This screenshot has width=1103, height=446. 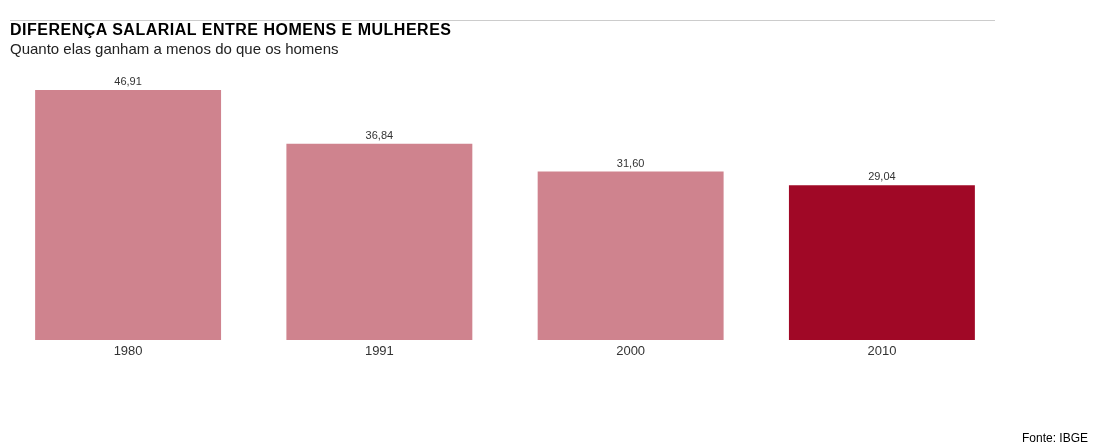 What do you see at coordinates (882, 350) in the screenshot?
I see `x-tick-label: 2010` at bounding box center [882, 350].